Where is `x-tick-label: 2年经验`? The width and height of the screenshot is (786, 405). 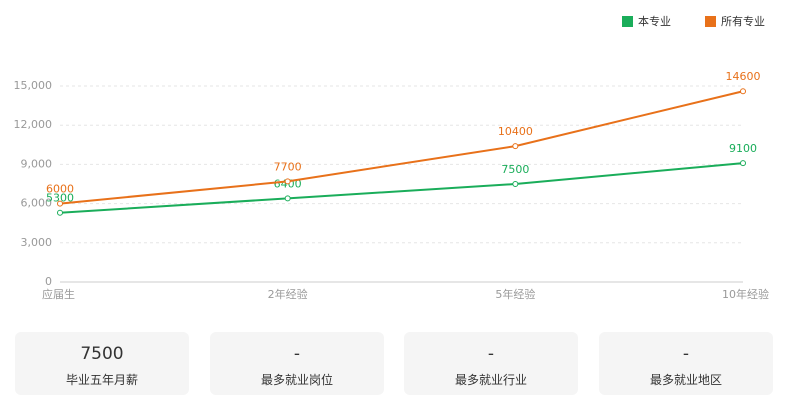
x-tick-label: 2年经验 is located at coordinates (288, 294).